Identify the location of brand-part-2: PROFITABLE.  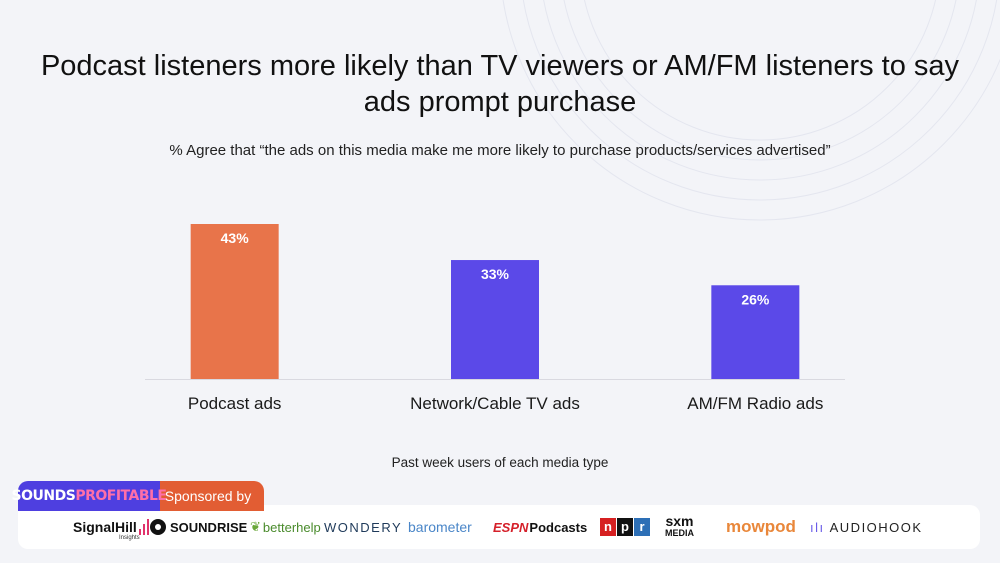
(121, 496).